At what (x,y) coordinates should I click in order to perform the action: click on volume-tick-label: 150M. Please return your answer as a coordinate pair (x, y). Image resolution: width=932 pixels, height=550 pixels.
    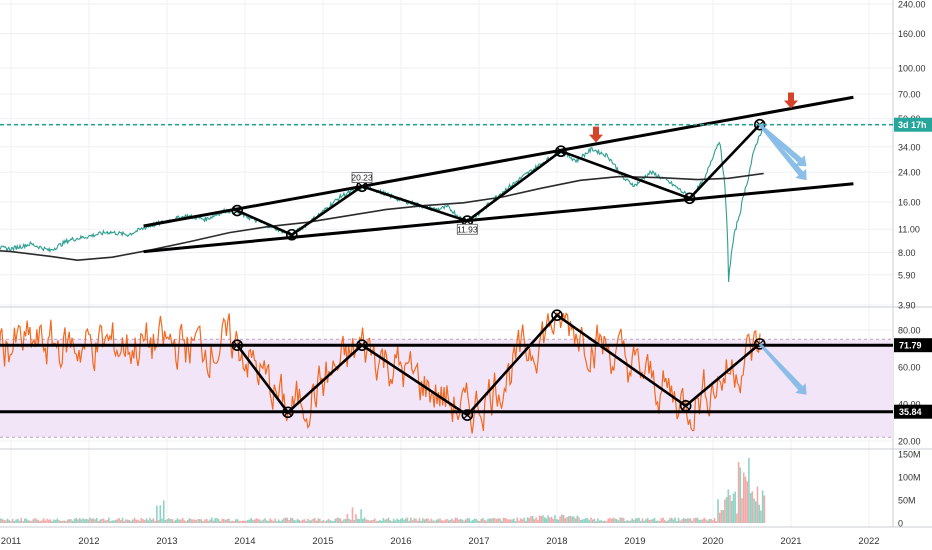
    Looking at the image, I should click on (909, 455).